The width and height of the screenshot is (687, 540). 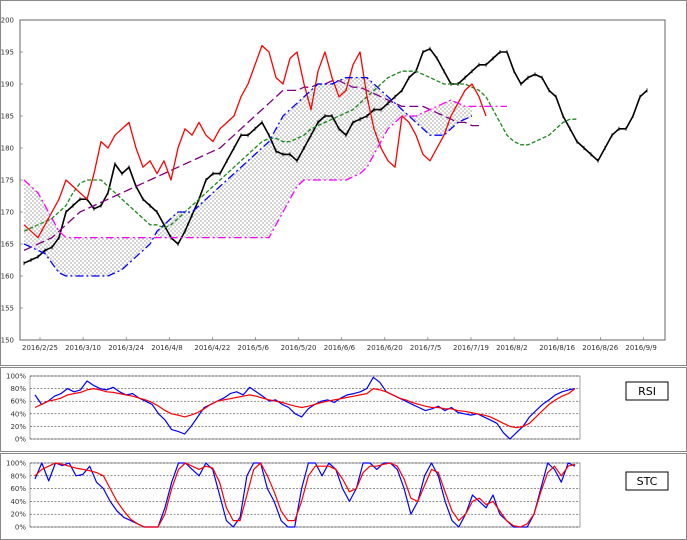 What do you see at coordinates (305, 408) in the screenshot?
I see `rsi_red-line` at bounding box center [305, 408].